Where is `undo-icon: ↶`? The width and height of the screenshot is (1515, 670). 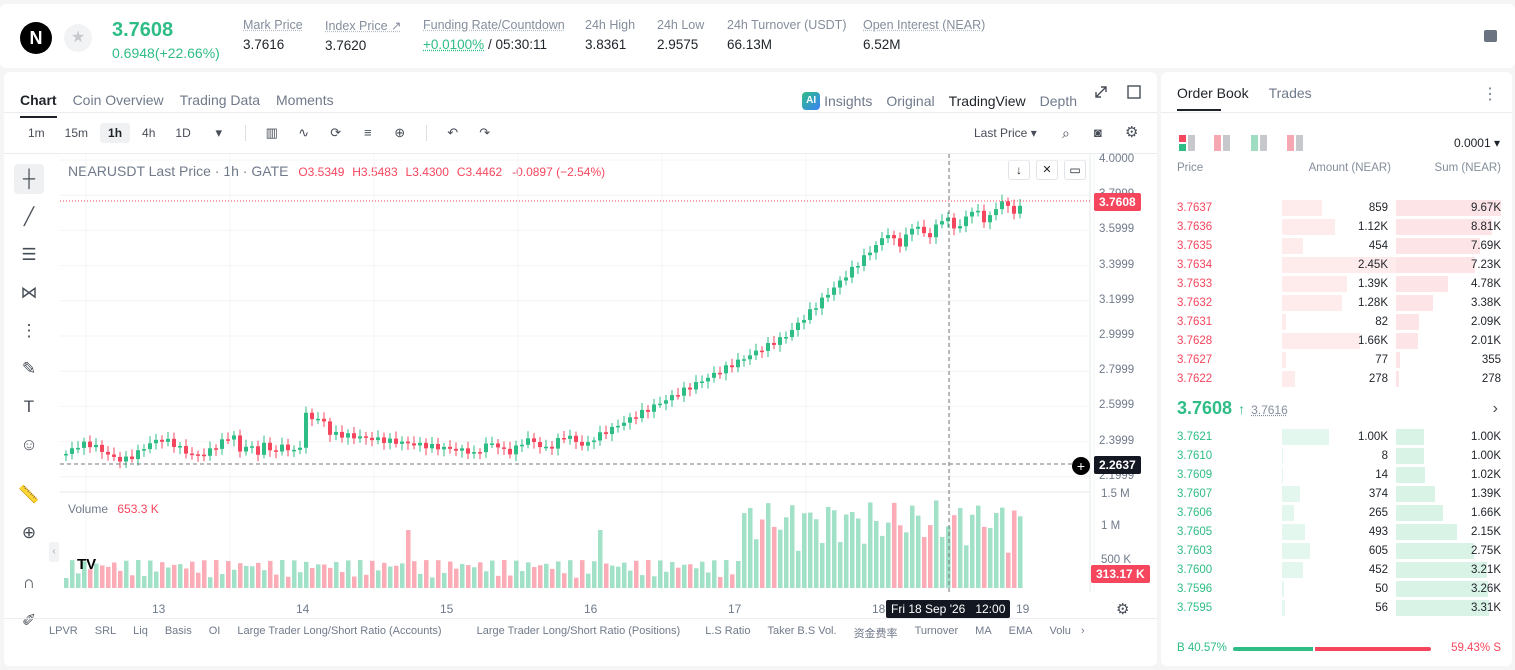
undo-icon: ↶ is located at coordinates (453, 132).